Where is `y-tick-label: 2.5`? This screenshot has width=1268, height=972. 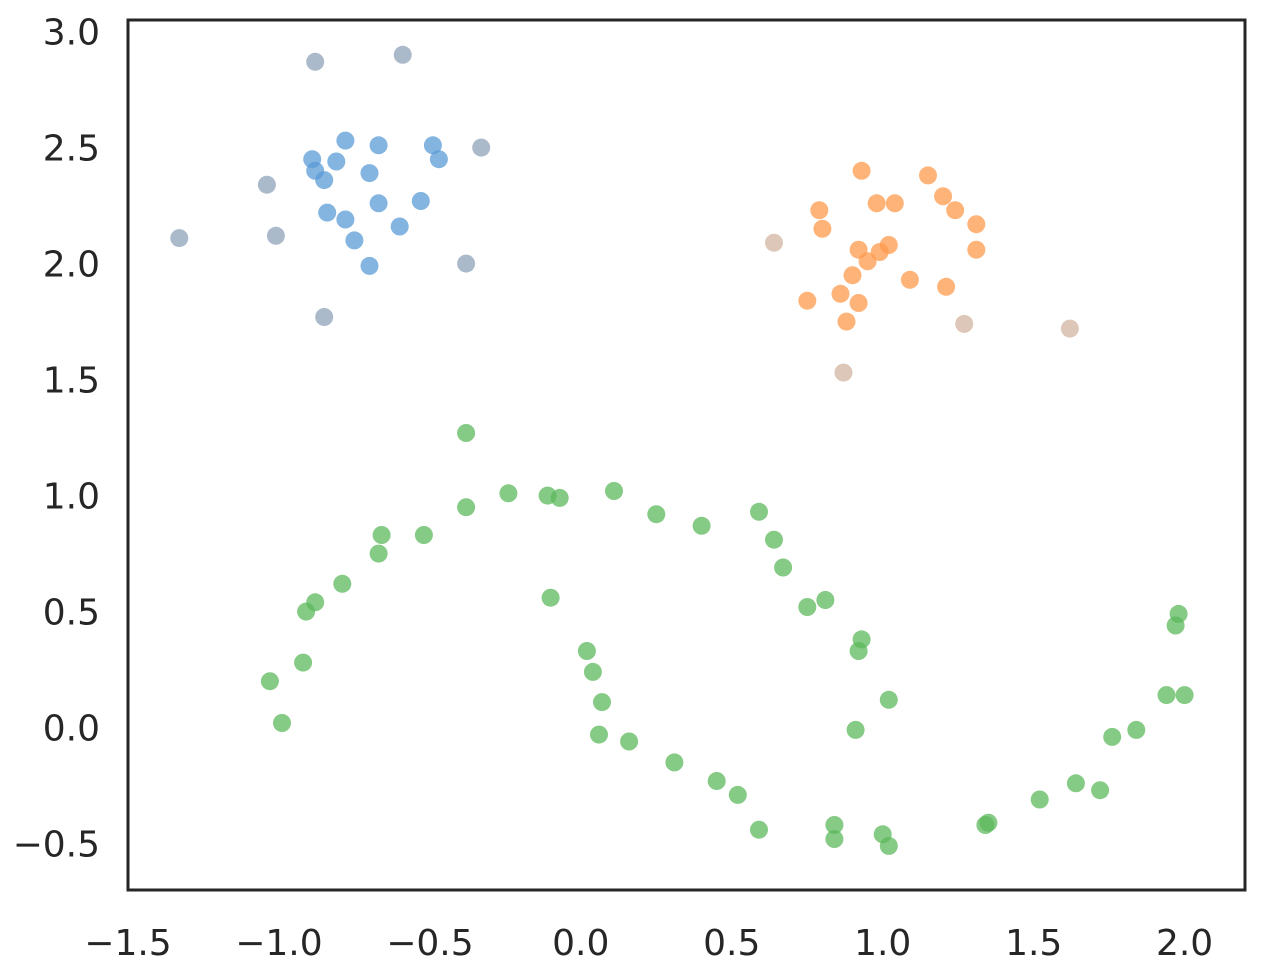 y-tick-label: 2.5 is located at coordinates (71, 149).